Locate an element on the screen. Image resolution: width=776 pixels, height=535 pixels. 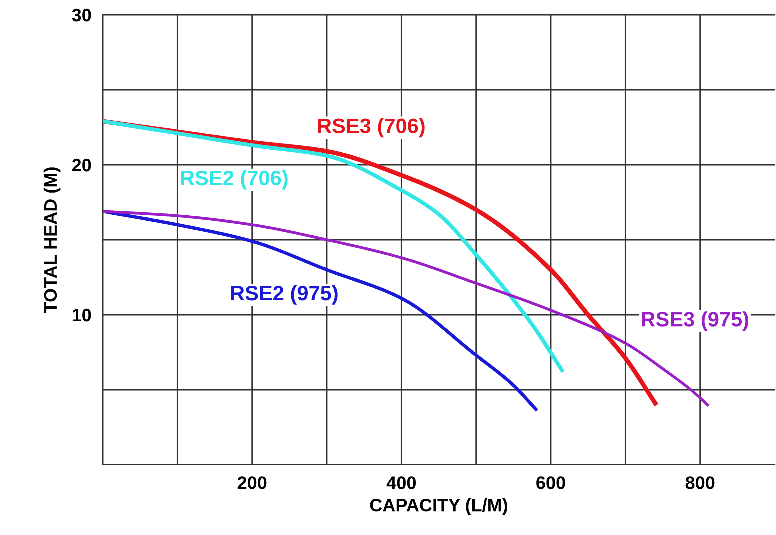
y-tick-label: 30 is located at coordinates (82, 15).